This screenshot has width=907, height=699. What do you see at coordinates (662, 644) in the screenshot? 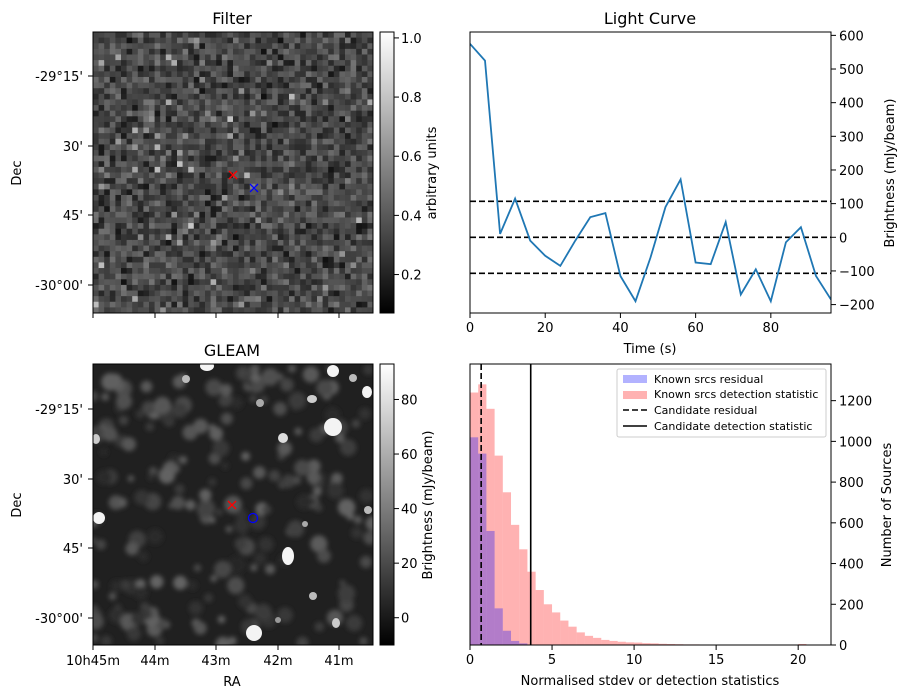
I see `histogram-bar` at bounding box center [662, 644].